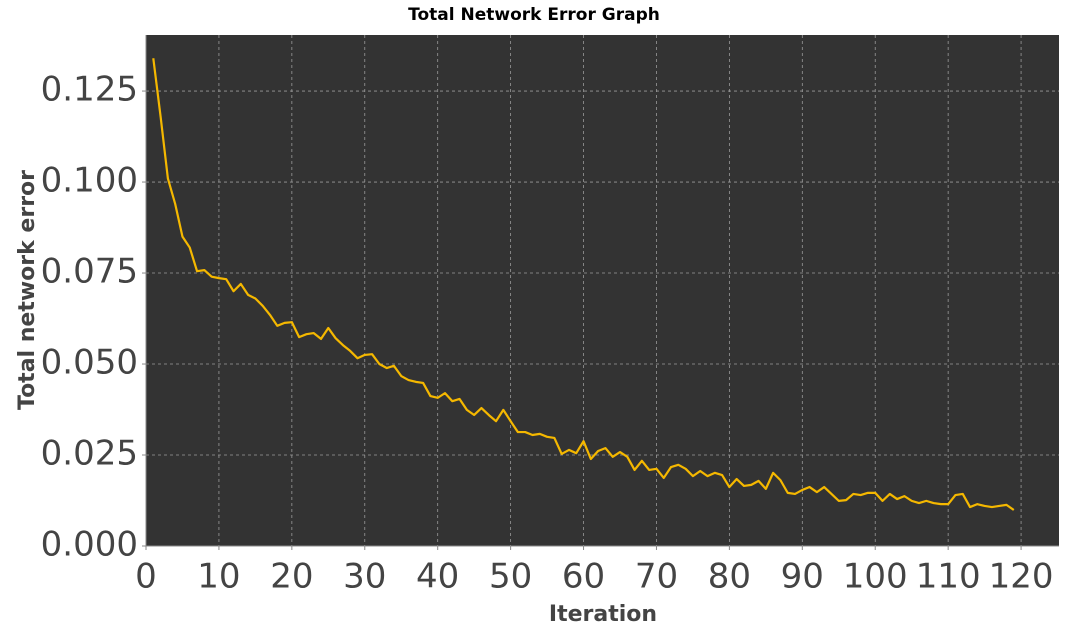  I want to click on chart-title: Total Network Error Graph, so click(534, 15).